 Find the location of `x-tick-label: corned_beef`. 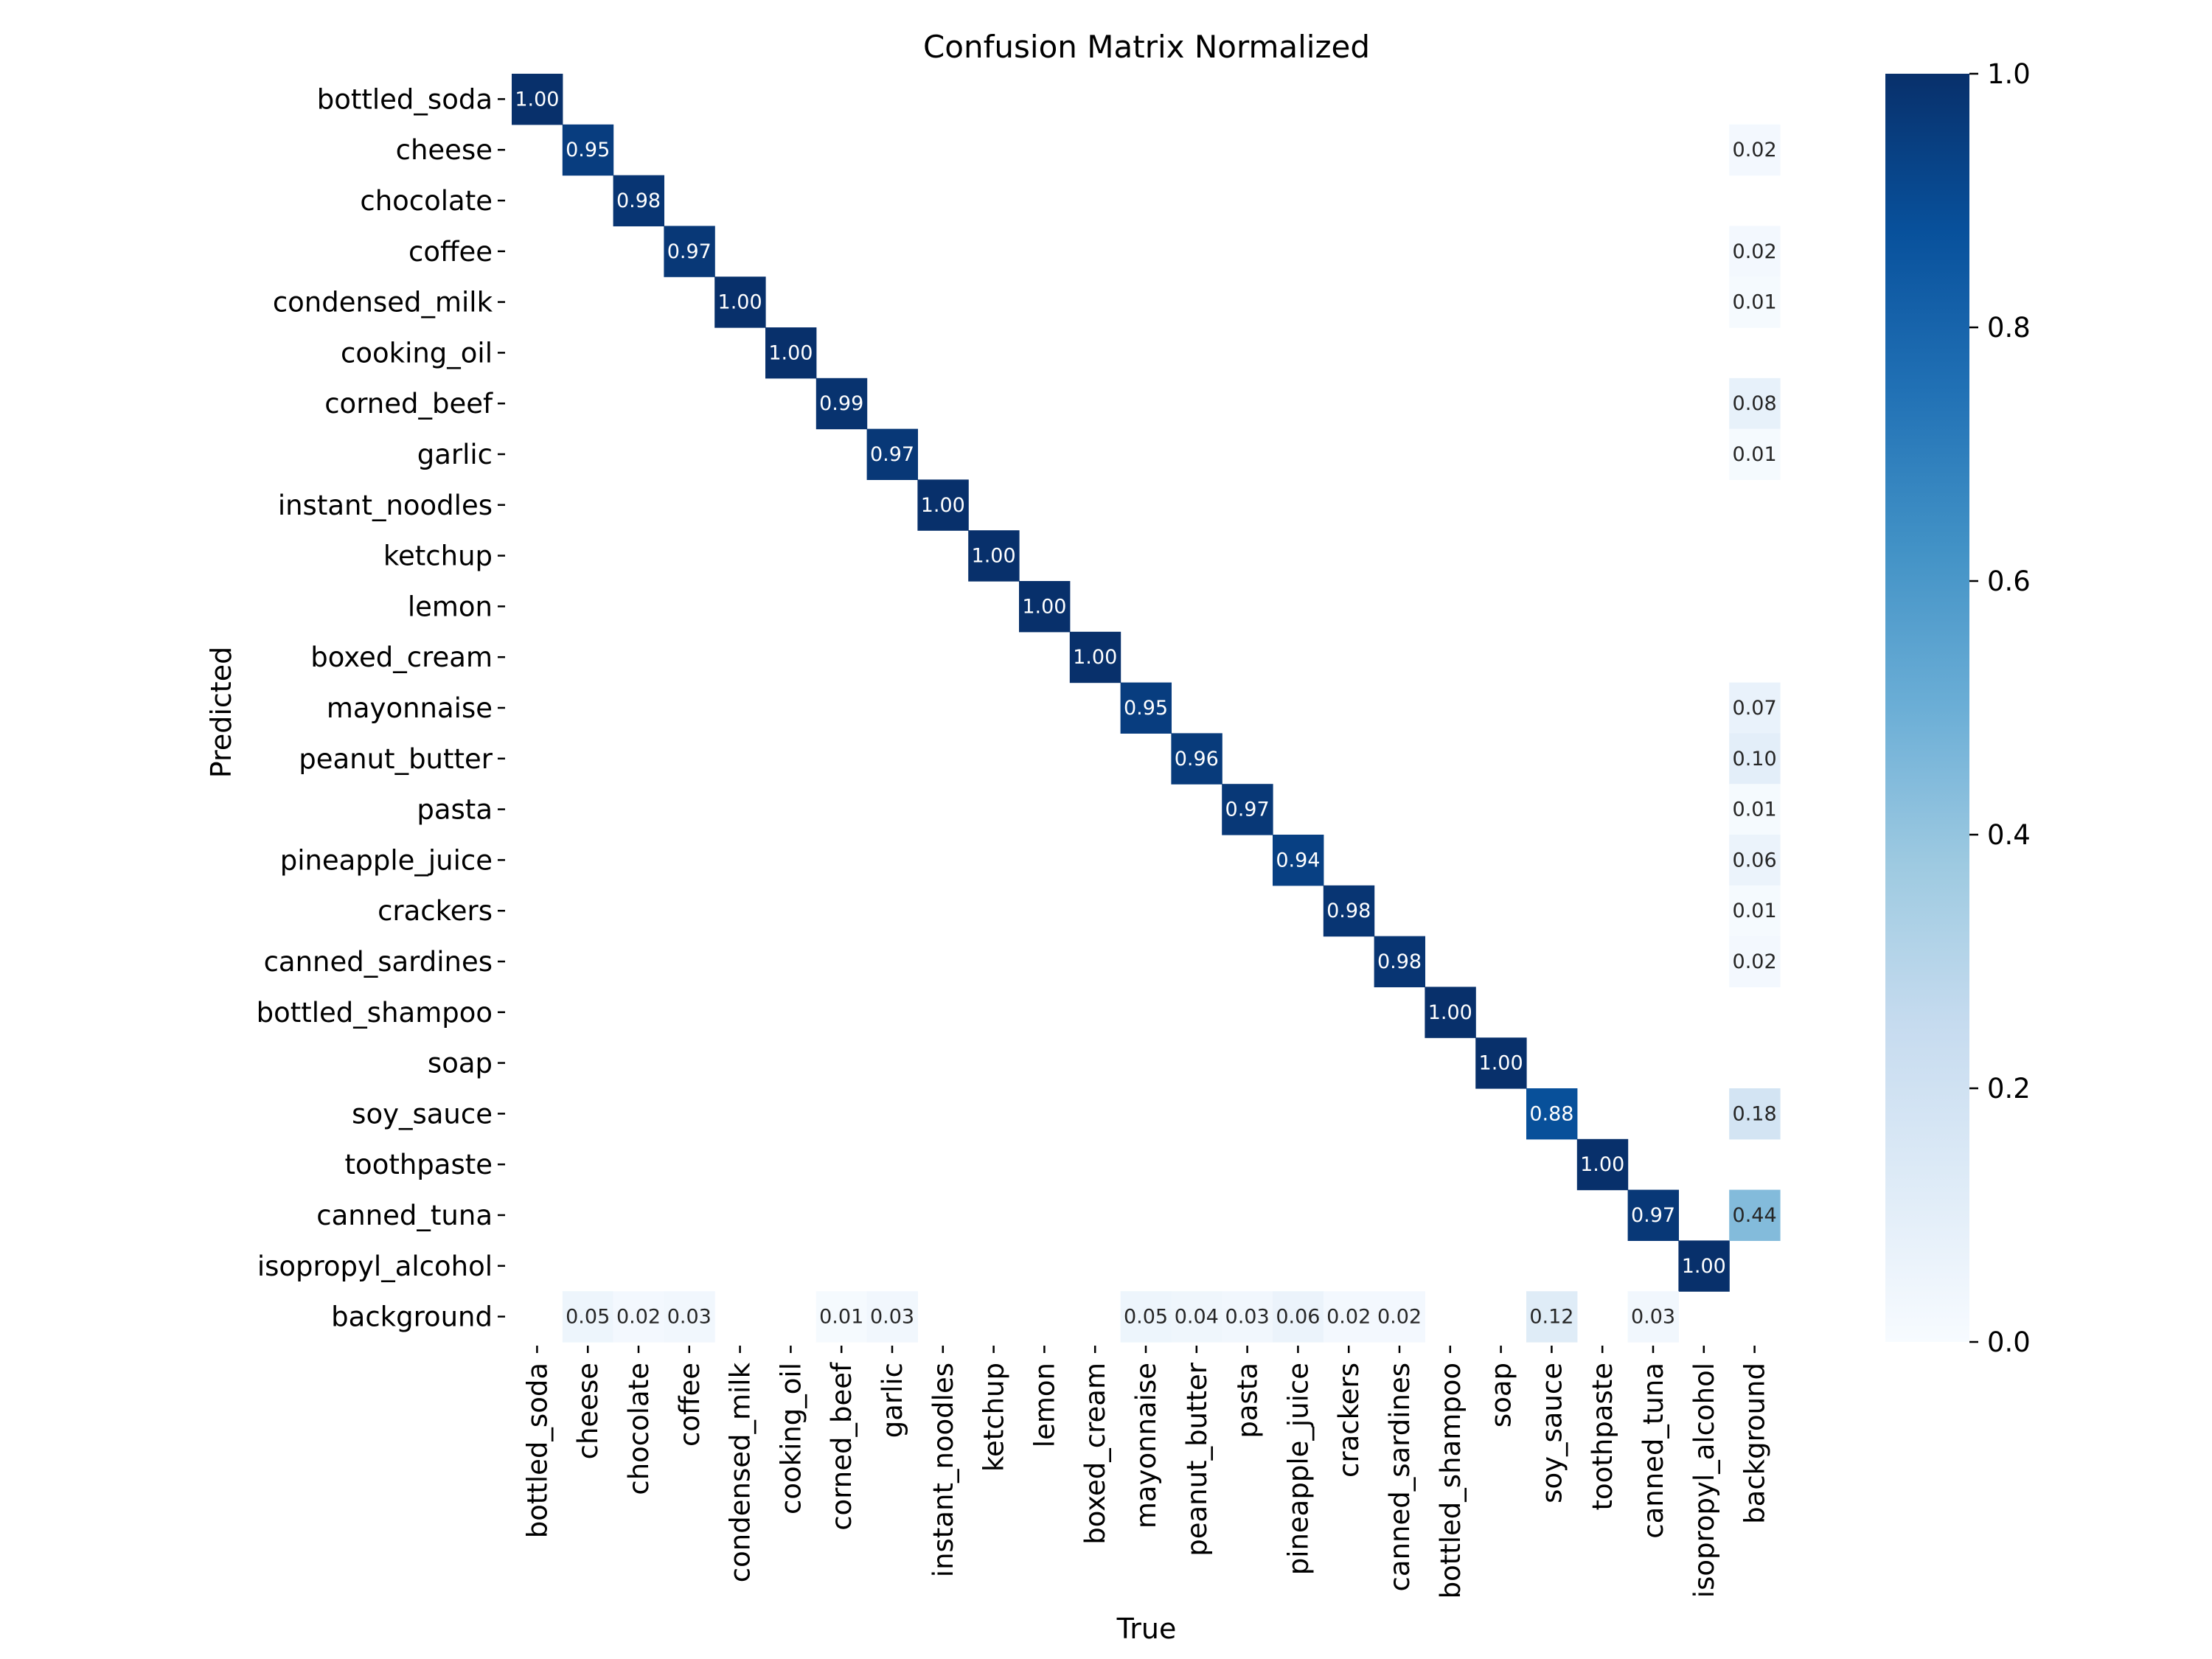

x-tick-label: corned_beef is located at coordinates (842, 1446).